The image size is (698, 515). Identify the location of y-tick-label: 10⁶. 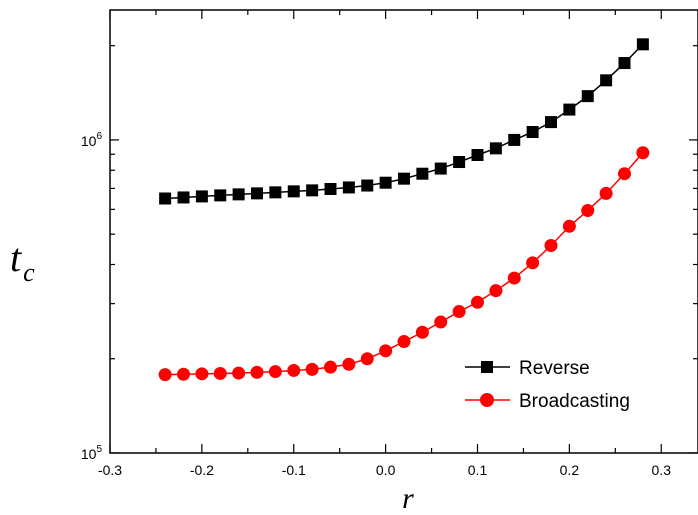
(92, 140).